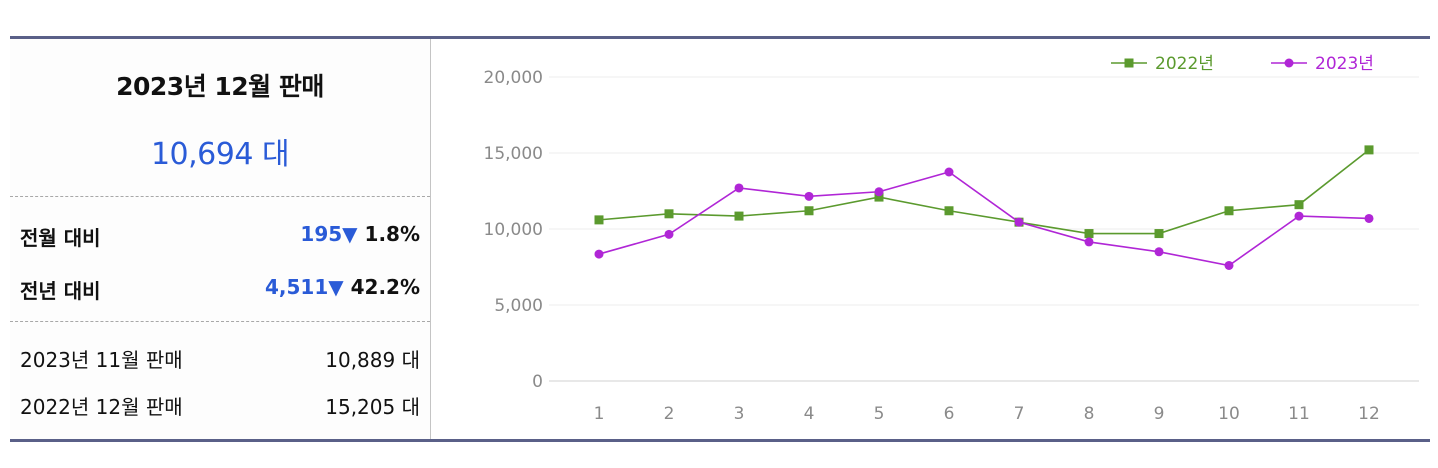  I want to click on mom-pct: 1.8%, so click(392, 234).